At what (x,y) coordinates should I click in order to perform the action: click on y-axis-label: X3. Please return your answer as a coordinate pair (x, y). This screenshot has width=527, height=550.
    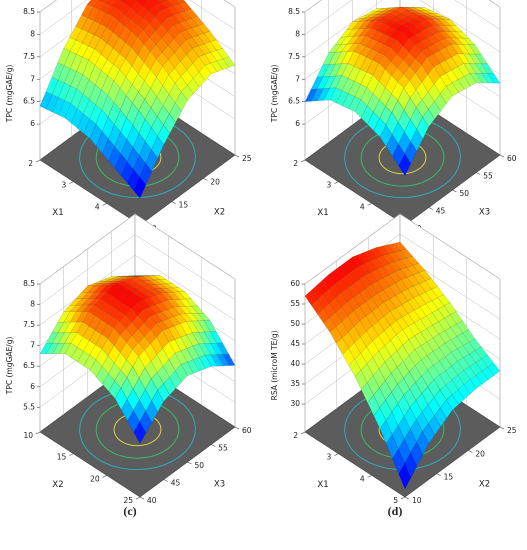
    Looking at the image, I should click on (219, 485).